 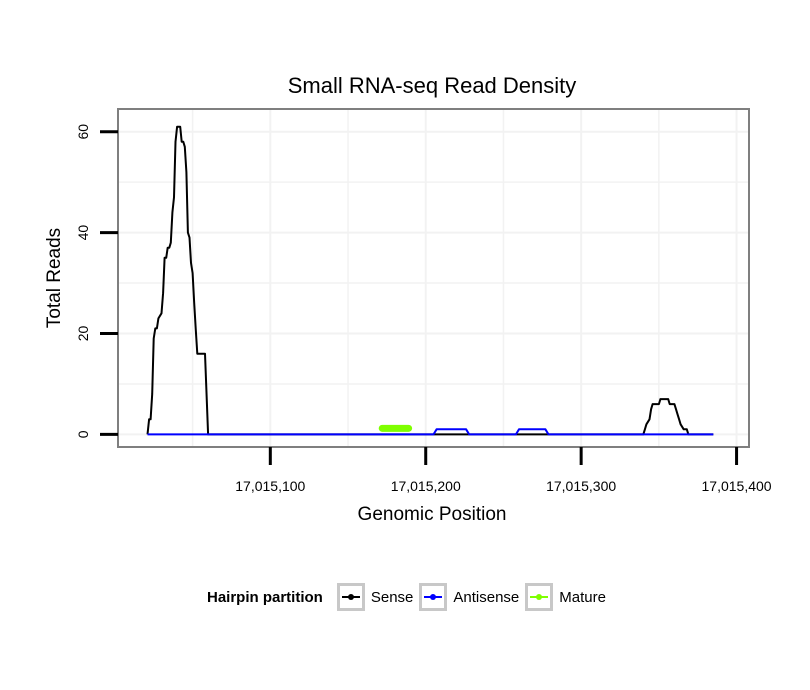 What do you see at coordinates (432, 514) in the screenshot?
I see `x-axis-label: Genomic Position` at bounding box center [432, 514].